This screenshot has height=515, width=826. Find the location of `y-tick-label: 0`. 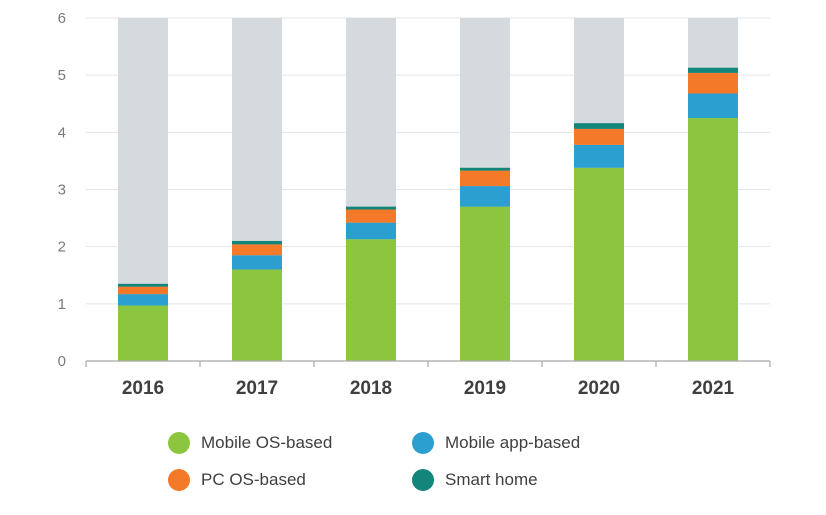

y-tick-label: 0 is located at coordinates (62, 361).